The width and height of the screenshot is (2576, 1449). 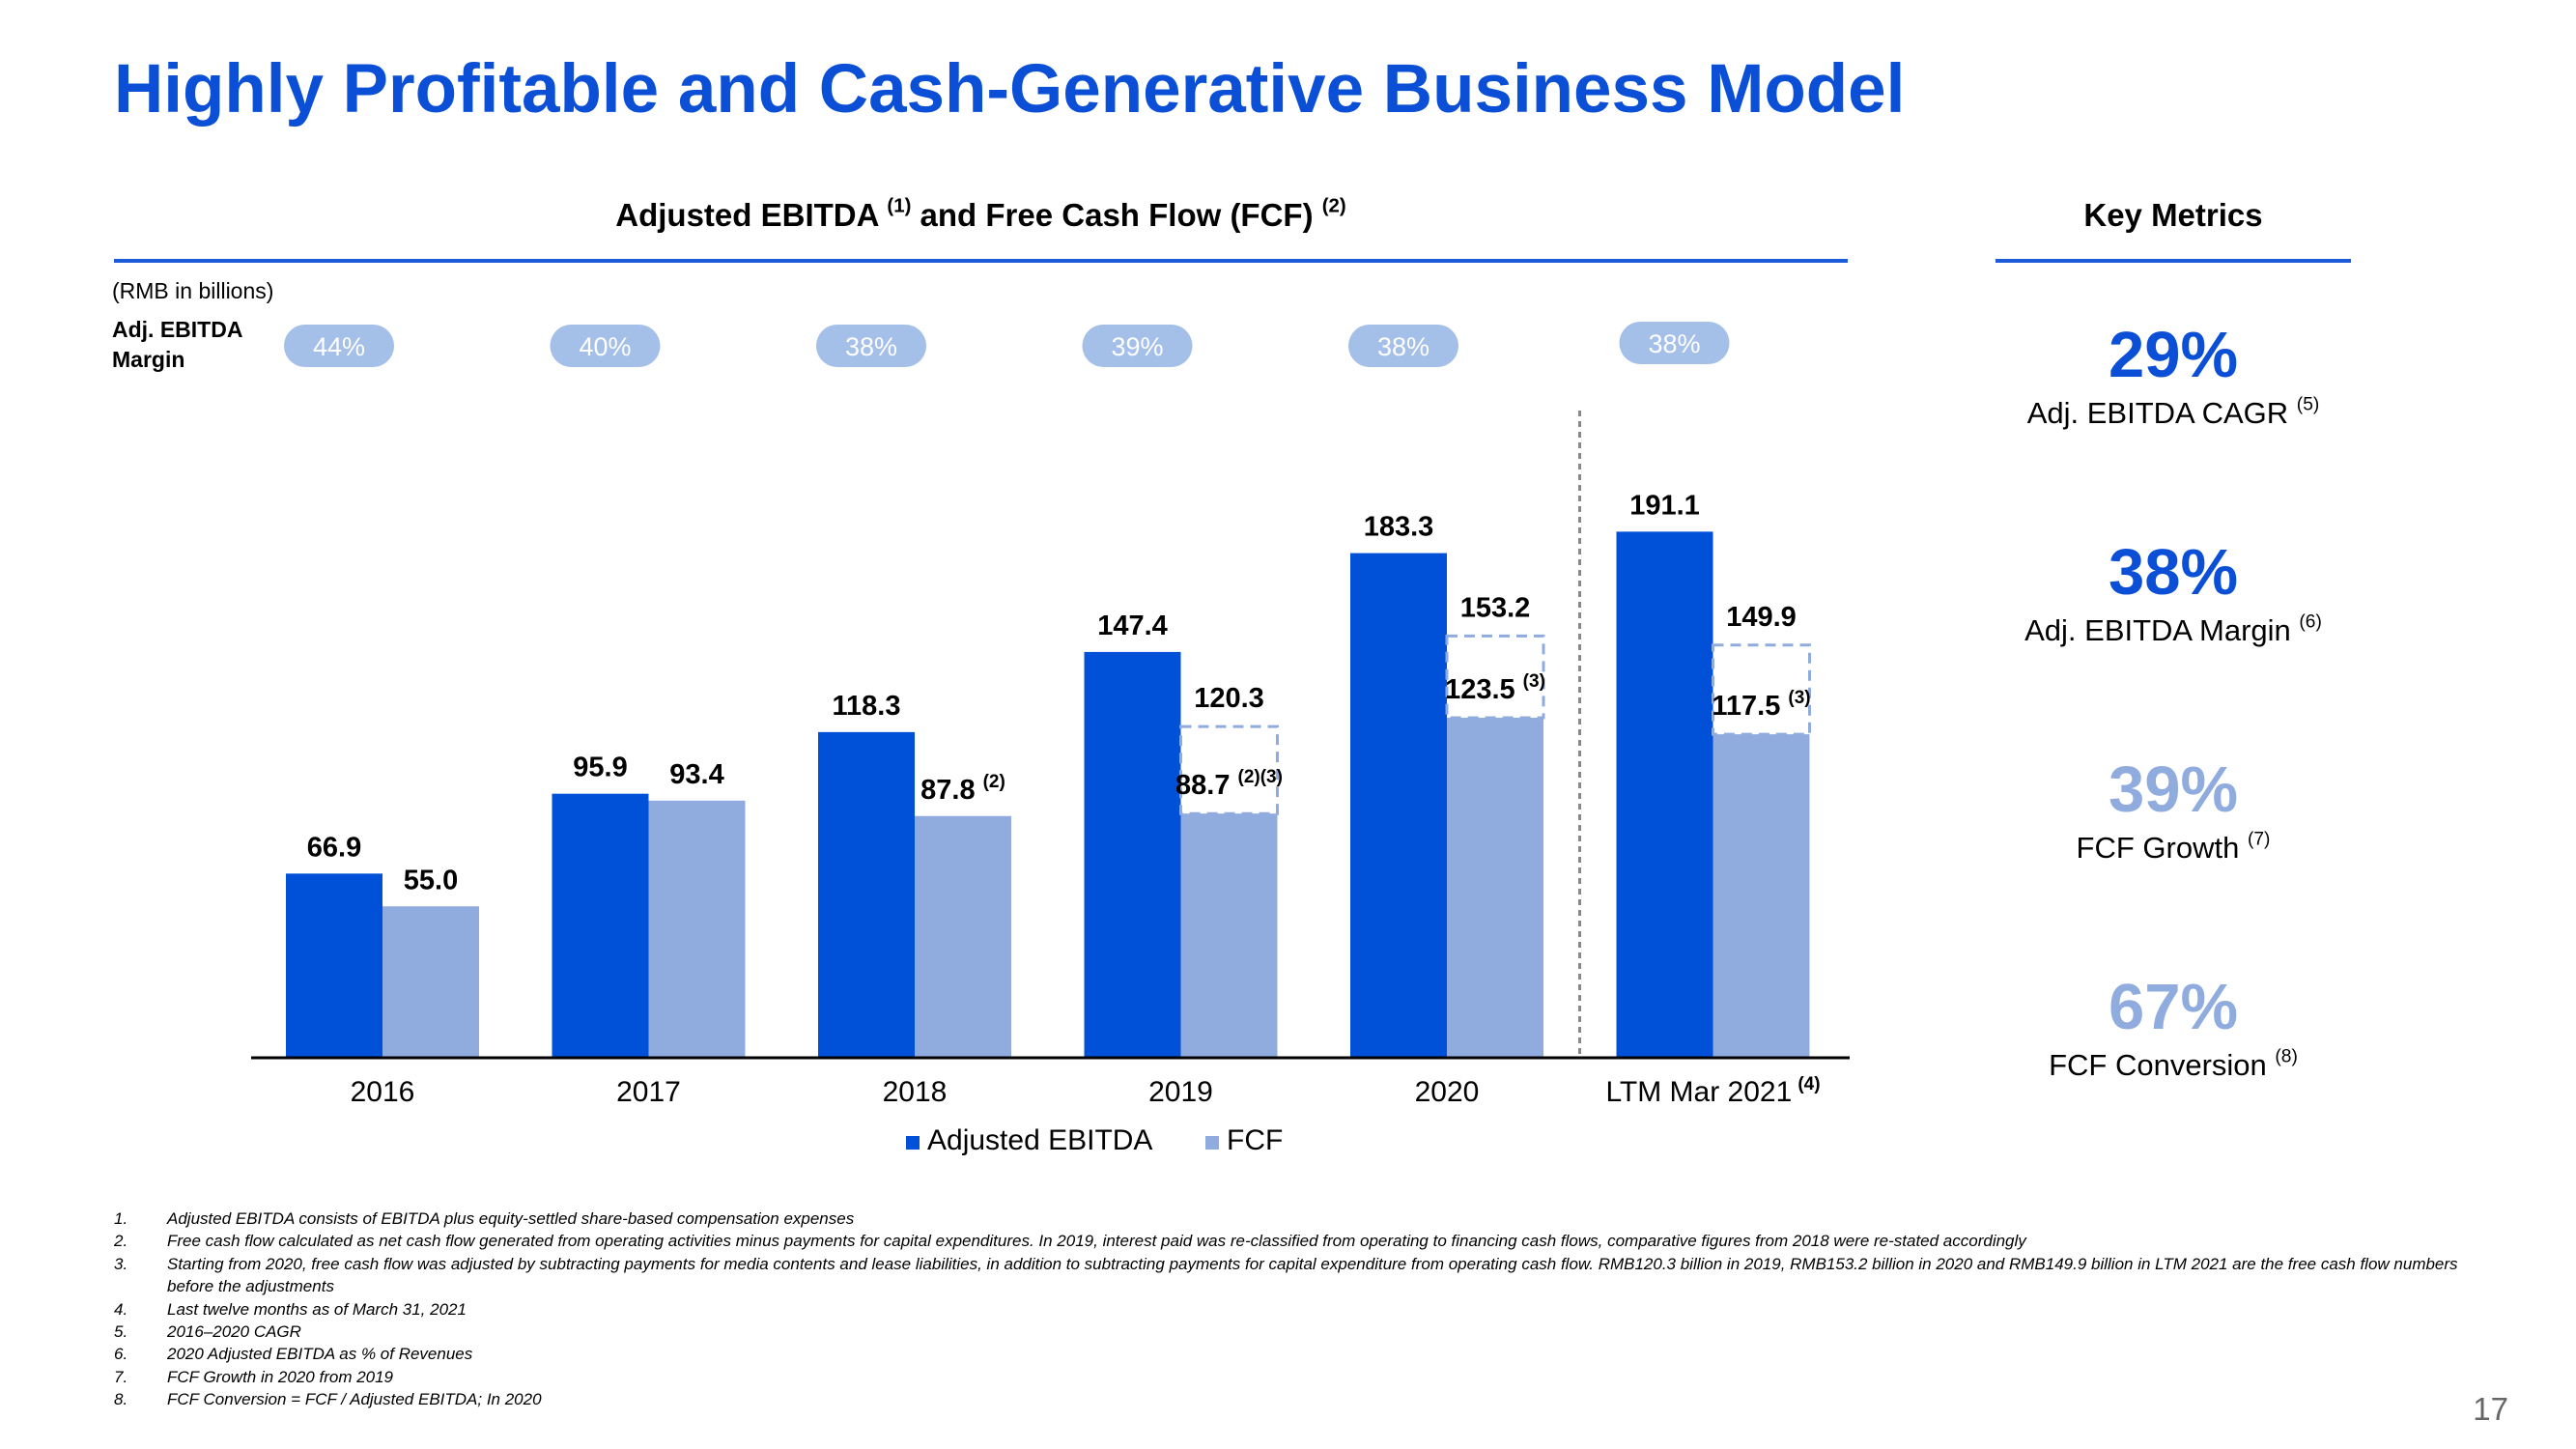 What do you see at coordinates (1333, 205) in the screenshot?
I see `chart-title-footnote-2: (2)` at bounding box center [1333, 205].